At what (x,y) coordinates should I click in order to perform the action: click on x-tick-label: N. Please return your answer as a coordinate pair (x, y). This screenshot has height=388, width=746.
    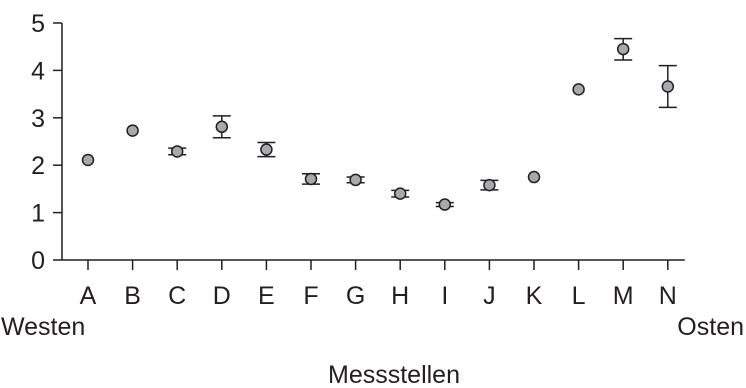
    Looking at the image, I should click on (668, 296).